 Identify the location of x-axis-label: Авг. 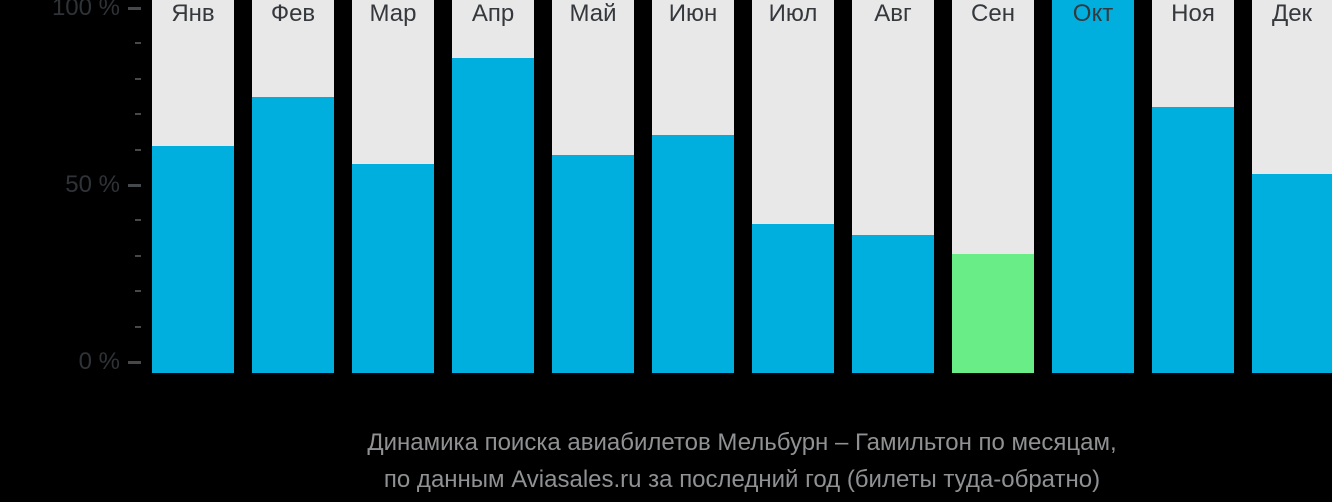
(893, 13).